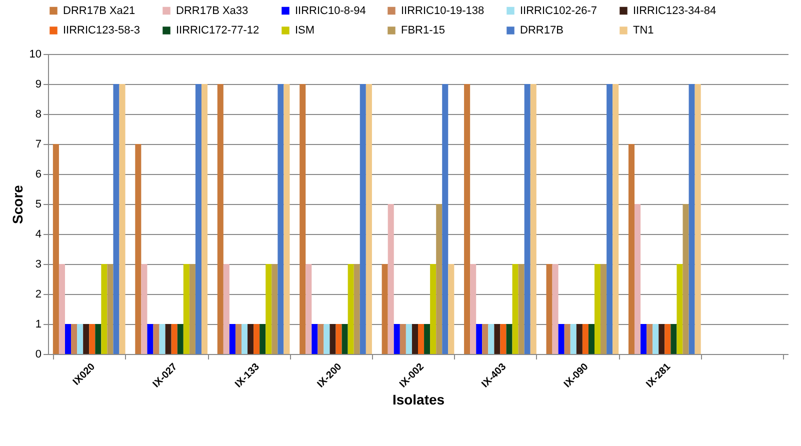 This screenshot has height=446, width=801. I want to click on y-tick-label: 5, so click(38, 204).